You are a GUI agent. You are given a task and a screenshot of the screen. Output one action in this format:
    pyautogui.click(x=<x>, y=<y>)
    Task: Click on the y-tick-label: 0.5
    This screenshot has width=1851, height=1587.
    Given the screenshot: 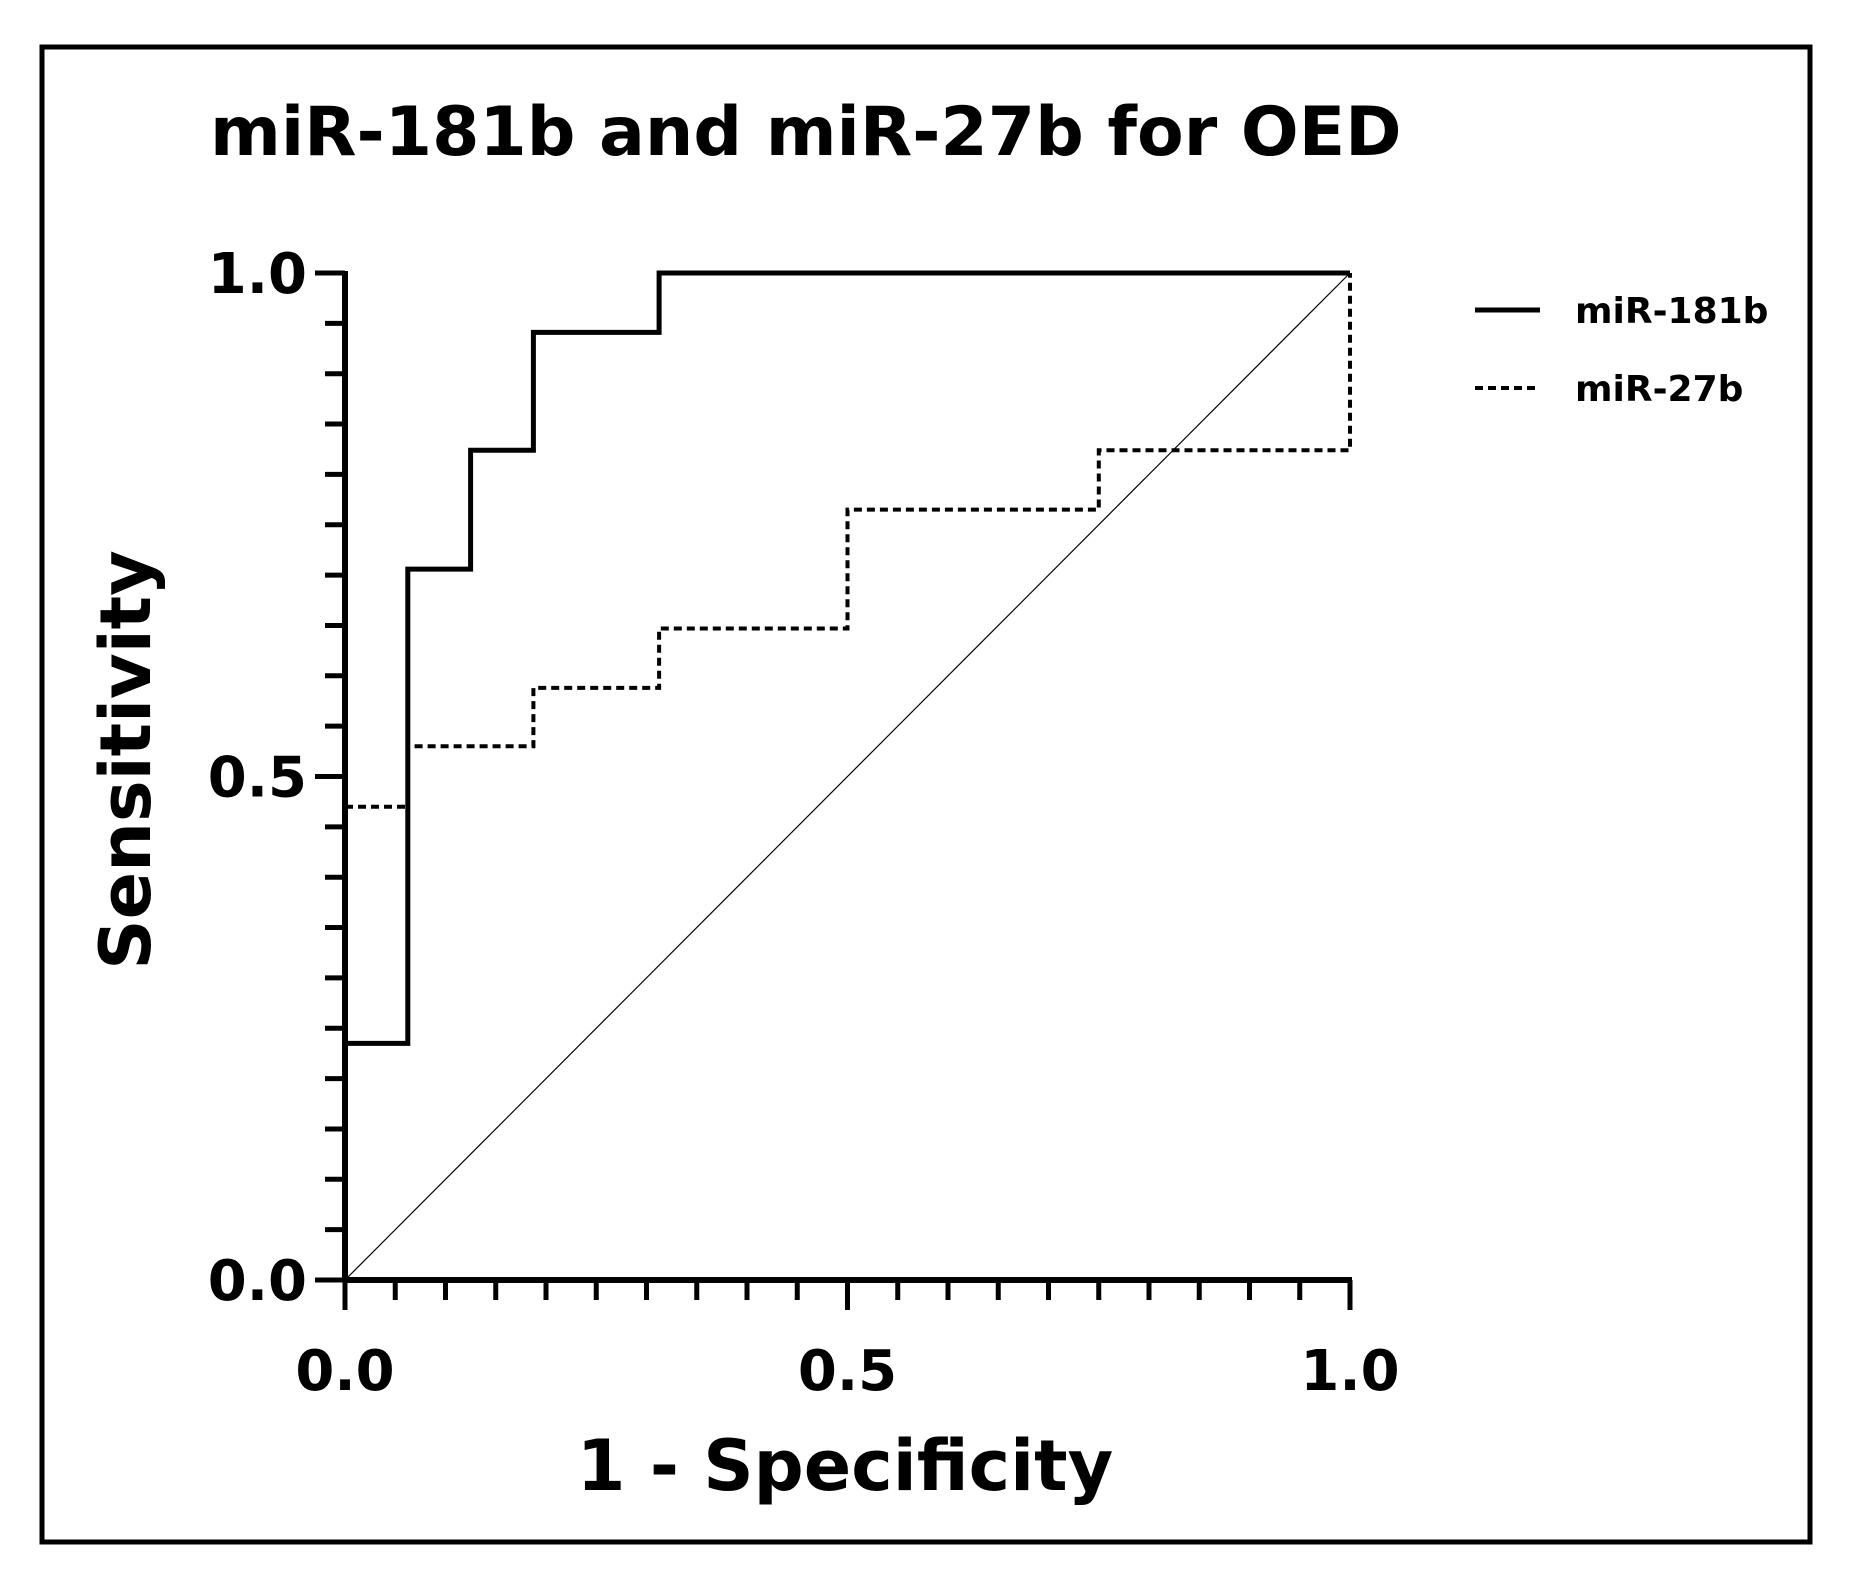 What is the action you would take?
    pyautogui.click(x=257, y=778)
    